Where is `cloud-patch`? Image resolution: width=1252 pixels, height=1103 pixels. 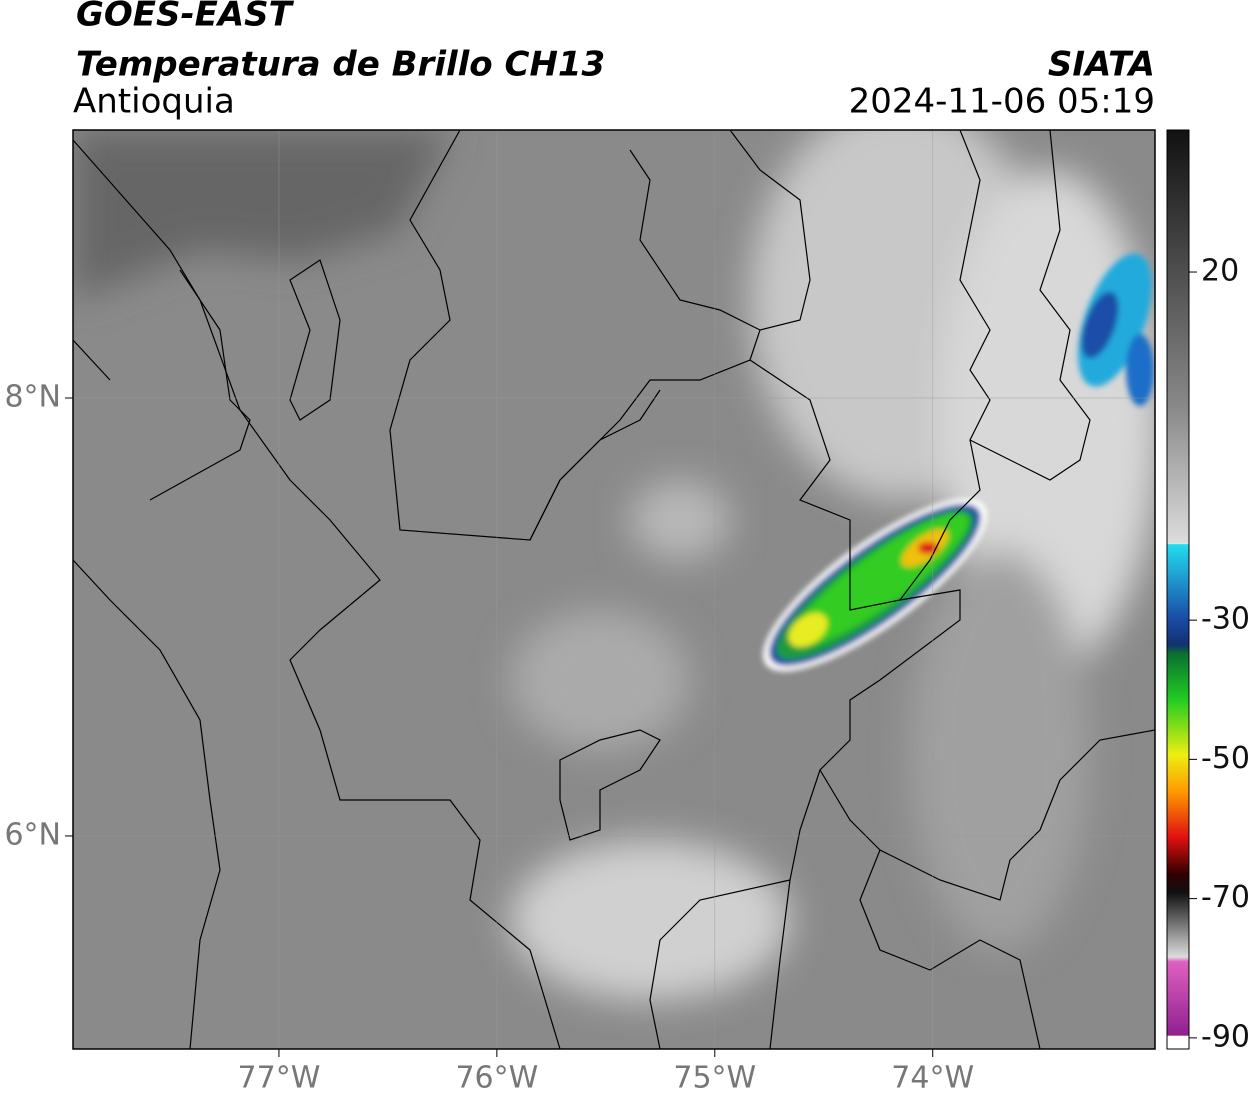
cloud-patch is located at coordinates (1116, 329).